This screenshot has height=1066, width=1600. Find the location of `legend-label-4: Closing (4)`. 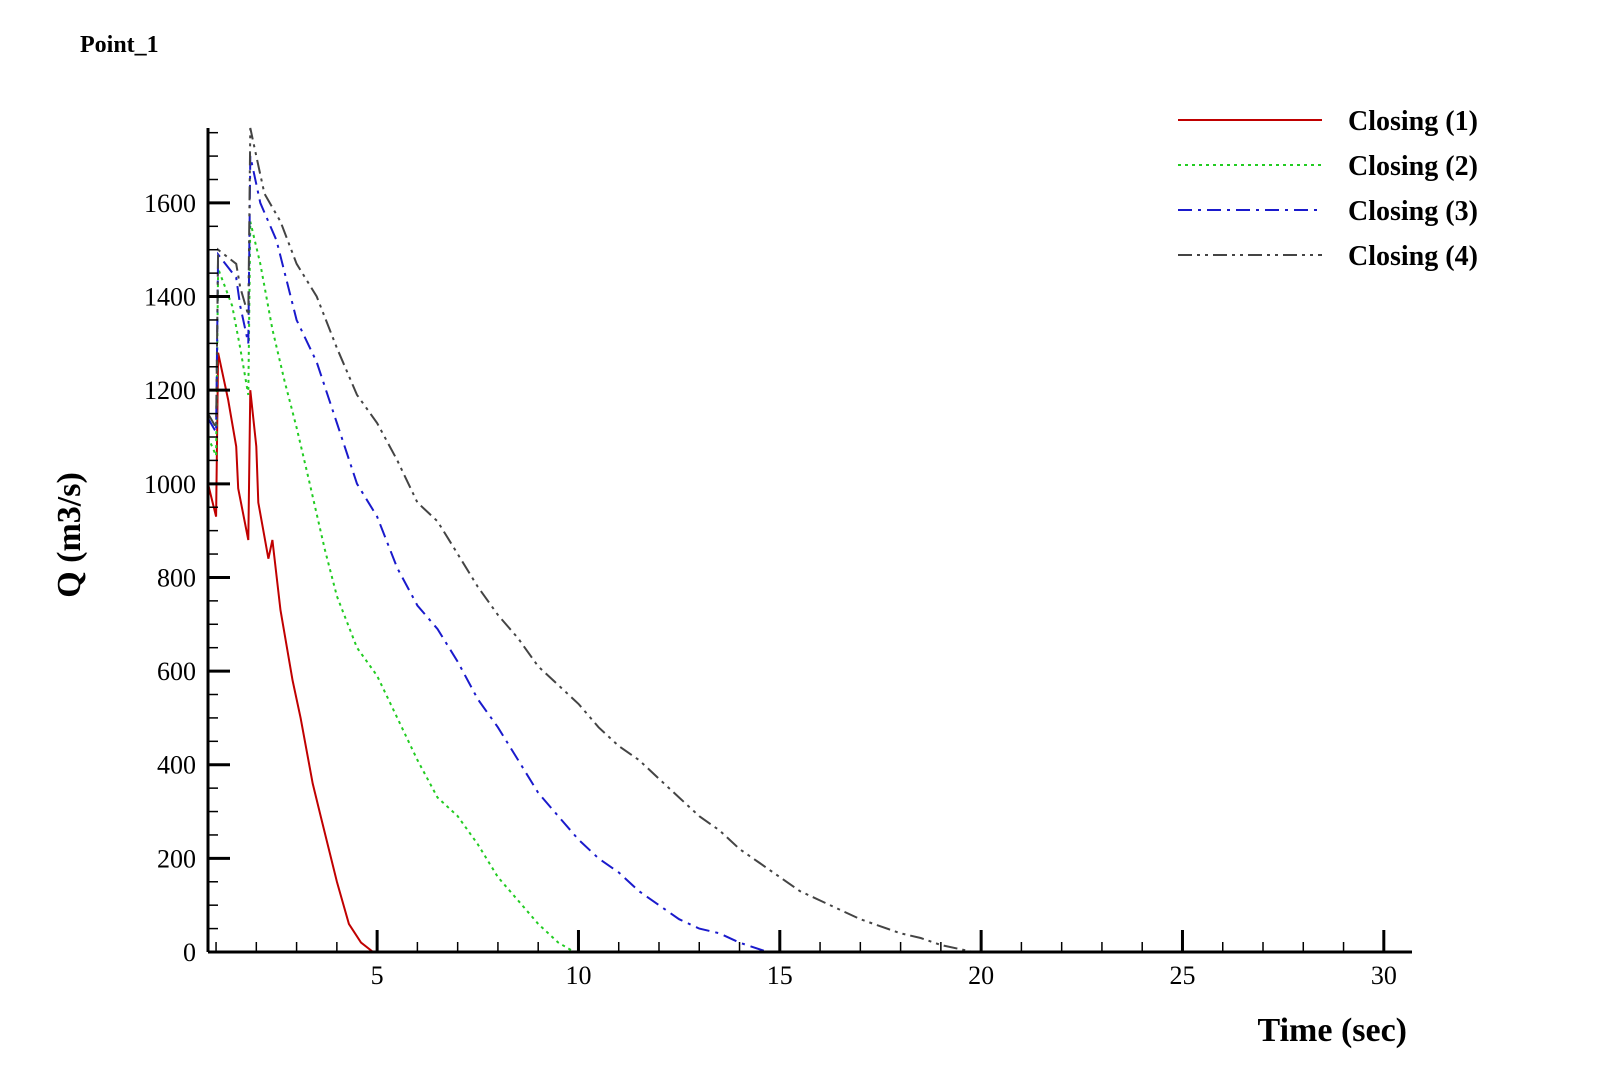

legend-label-4: Closing (4) is located at coordinates (1413, 256).